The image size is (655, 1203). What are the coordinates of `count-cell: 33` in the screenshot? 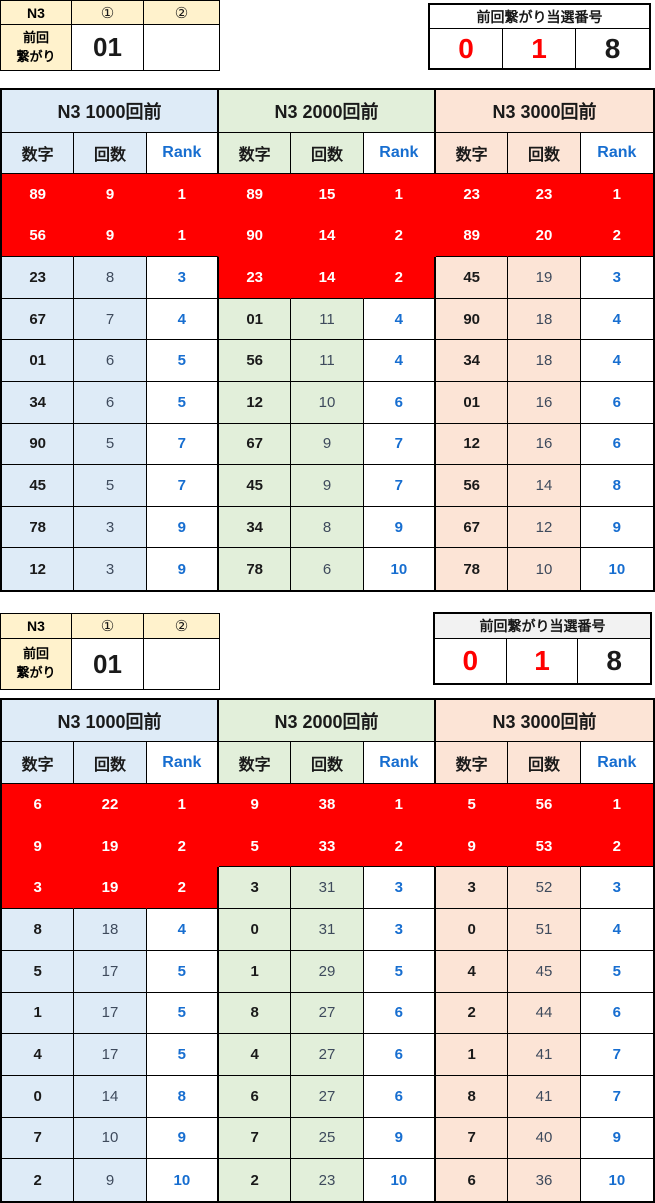 It's located at (327, 846).